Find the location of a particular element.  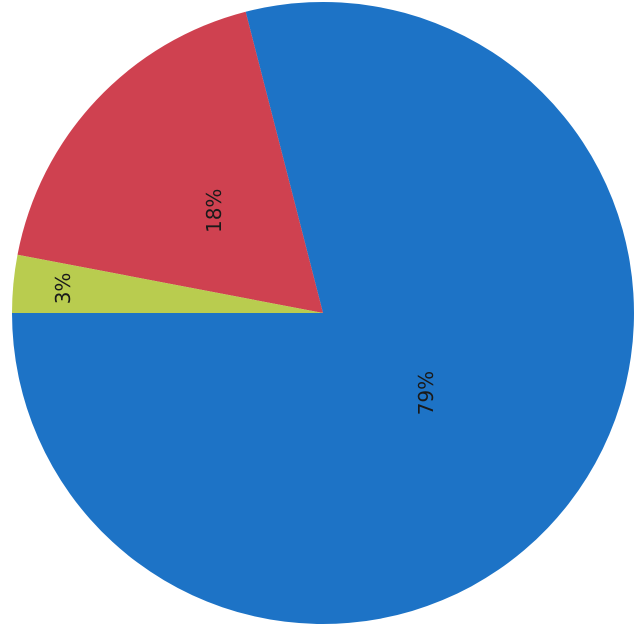

pie-slice-label-2: 3% is located at coordinates (63, 289).